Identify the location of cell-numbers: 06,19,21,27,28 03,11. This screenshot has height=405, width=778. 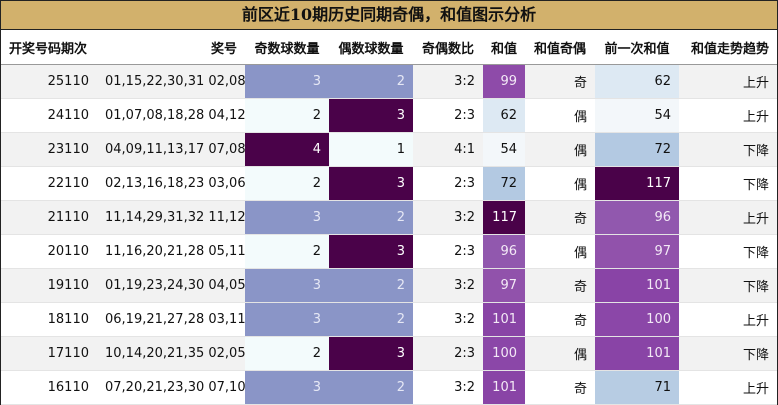
(171, 319).